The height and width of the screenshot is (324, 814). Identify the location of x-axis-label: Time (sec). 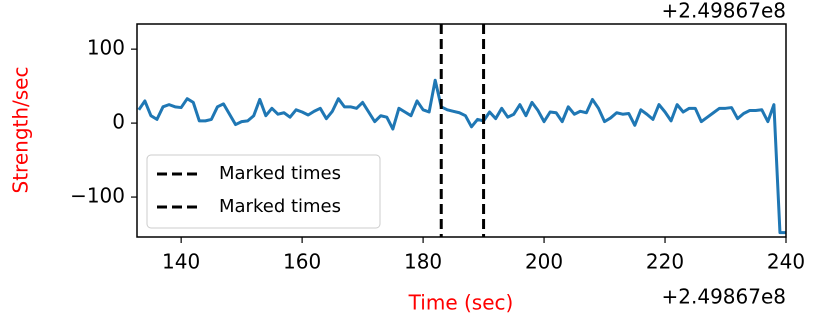
(461, 303).